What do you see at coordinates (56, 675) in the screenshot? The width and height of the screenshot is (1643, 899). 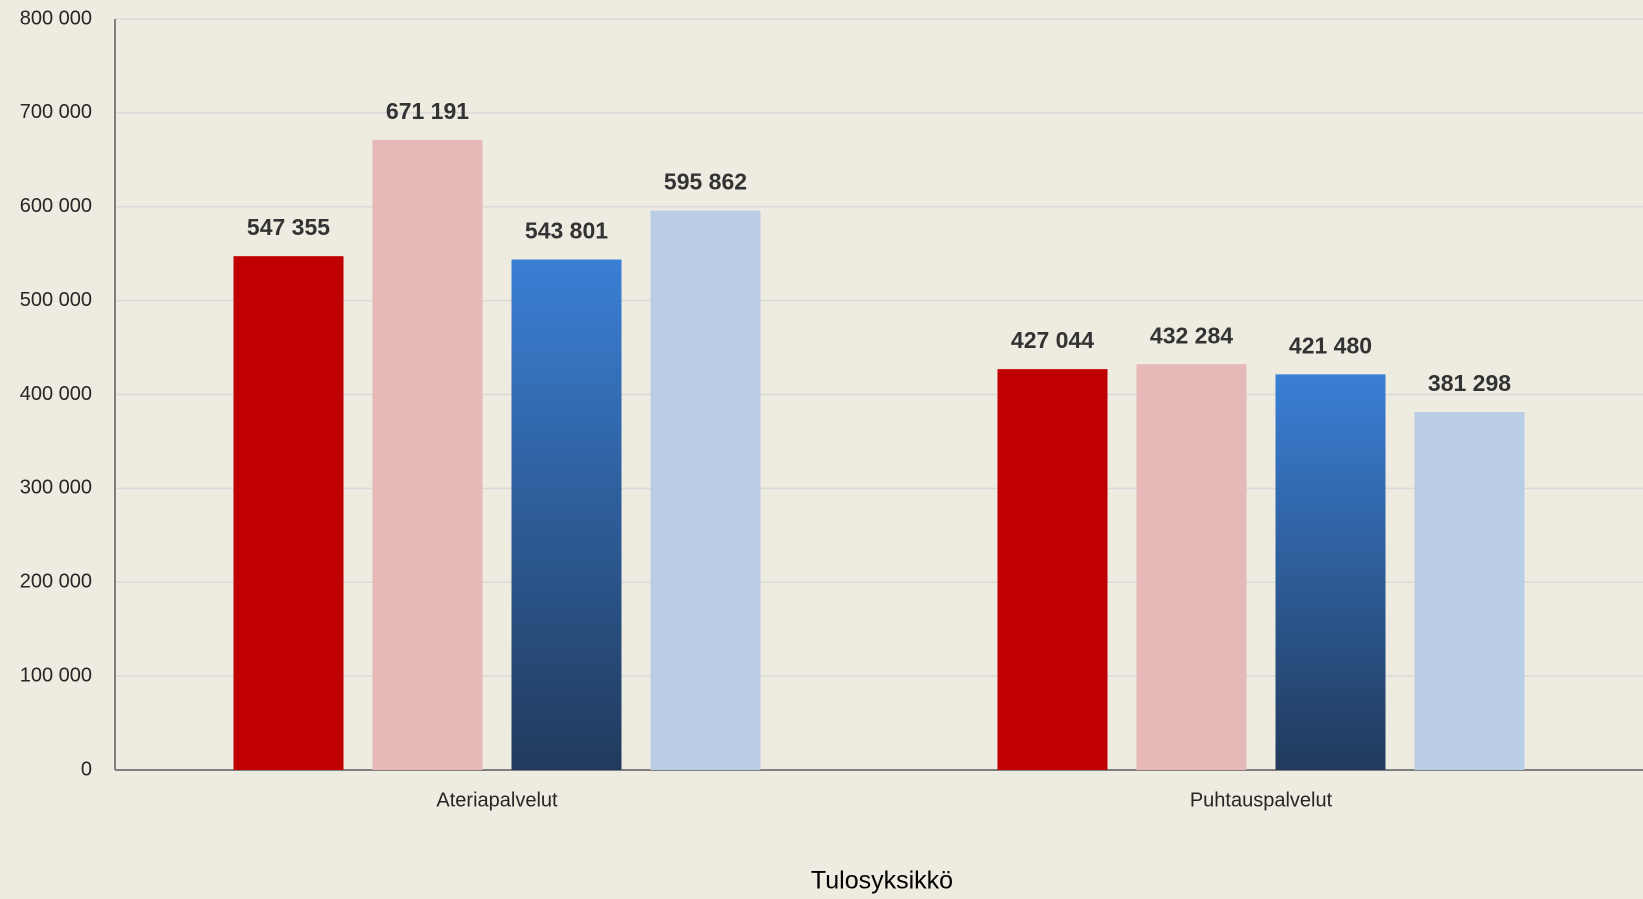 I see `y-tick-label: 100 000` at bounding box center [56, 675].